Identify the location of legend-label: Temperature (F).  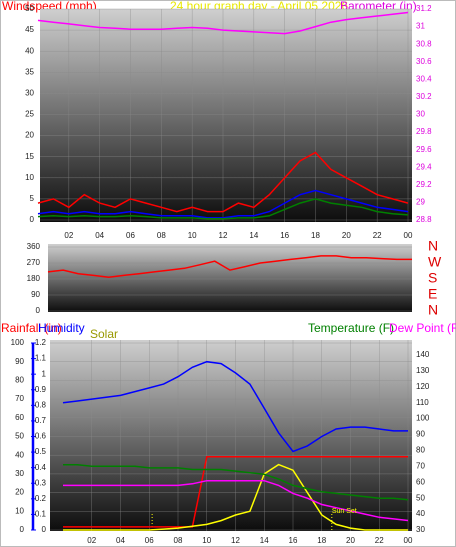
(351, 328).